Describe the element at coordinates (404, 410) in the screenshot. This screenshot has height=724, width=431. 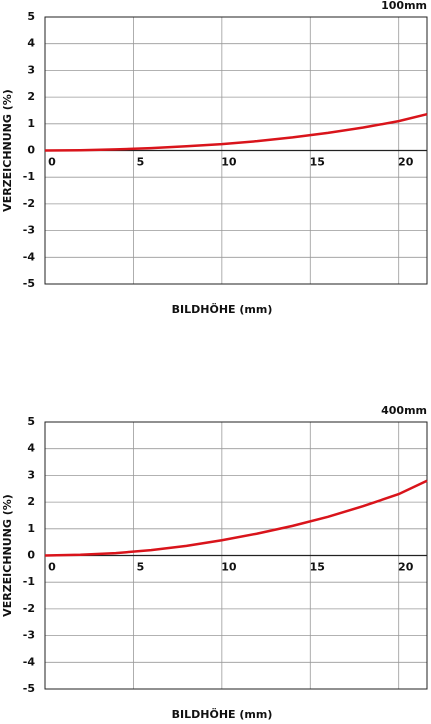
I see `chart-title: 400mm` at that location.